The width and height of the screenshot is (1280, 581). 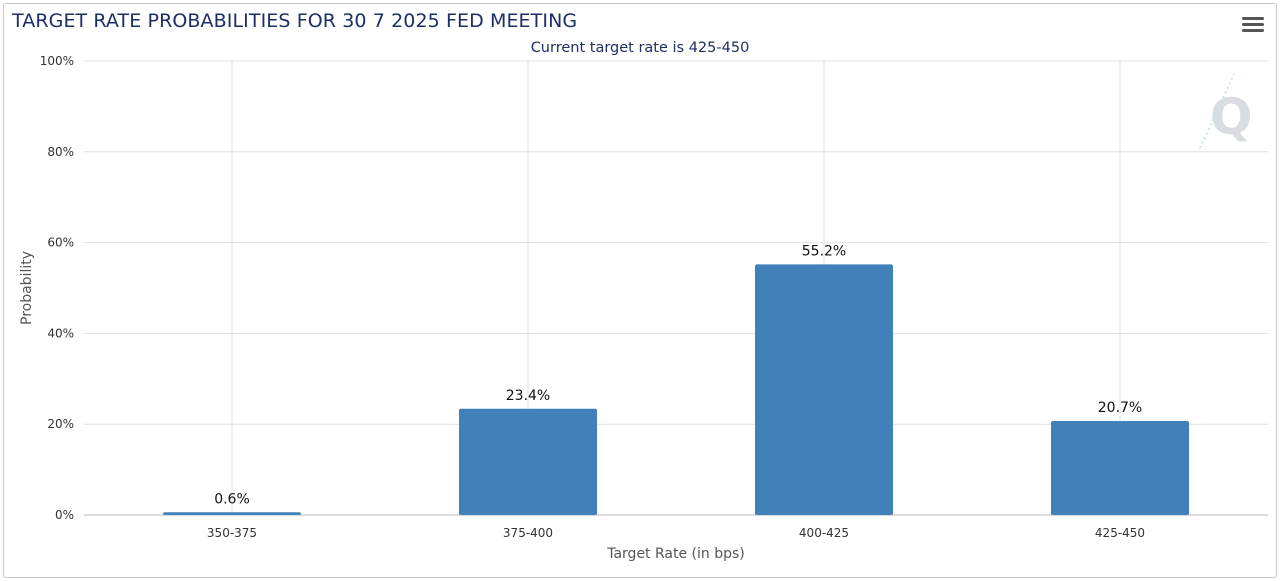 I want to click on data-label: 0.6%, so click(x=232, y=499).